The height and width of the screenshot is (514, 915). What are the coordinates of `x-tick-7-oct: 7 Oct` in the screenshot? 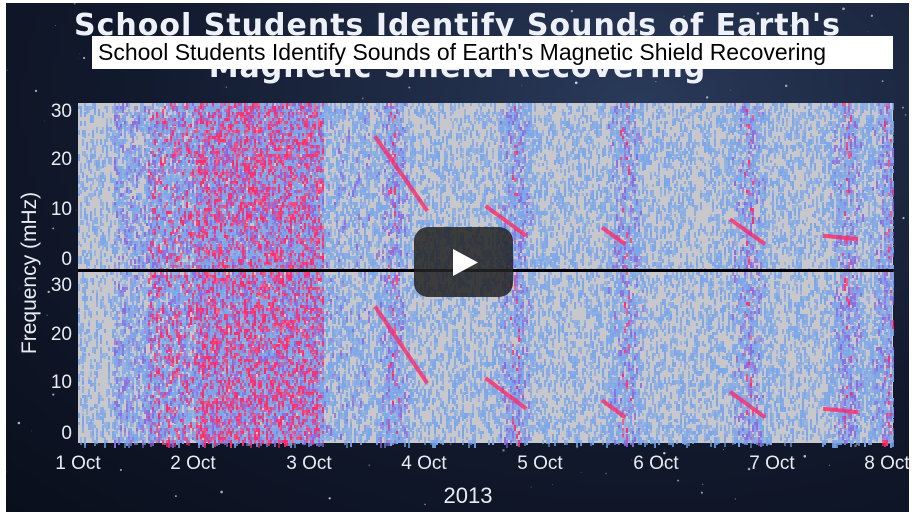 It's located at (771, 464).